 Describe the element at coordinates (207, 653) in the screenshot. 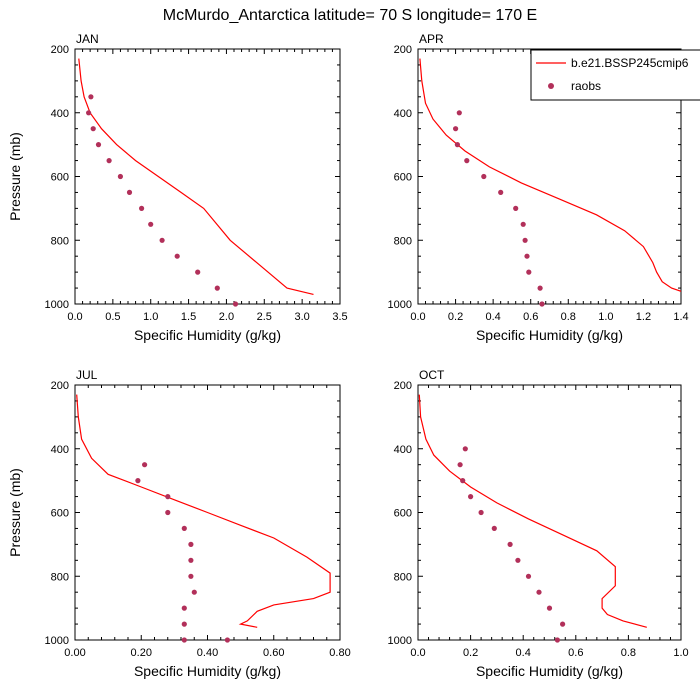

I see `x-tick-label: 0.40` at that location.